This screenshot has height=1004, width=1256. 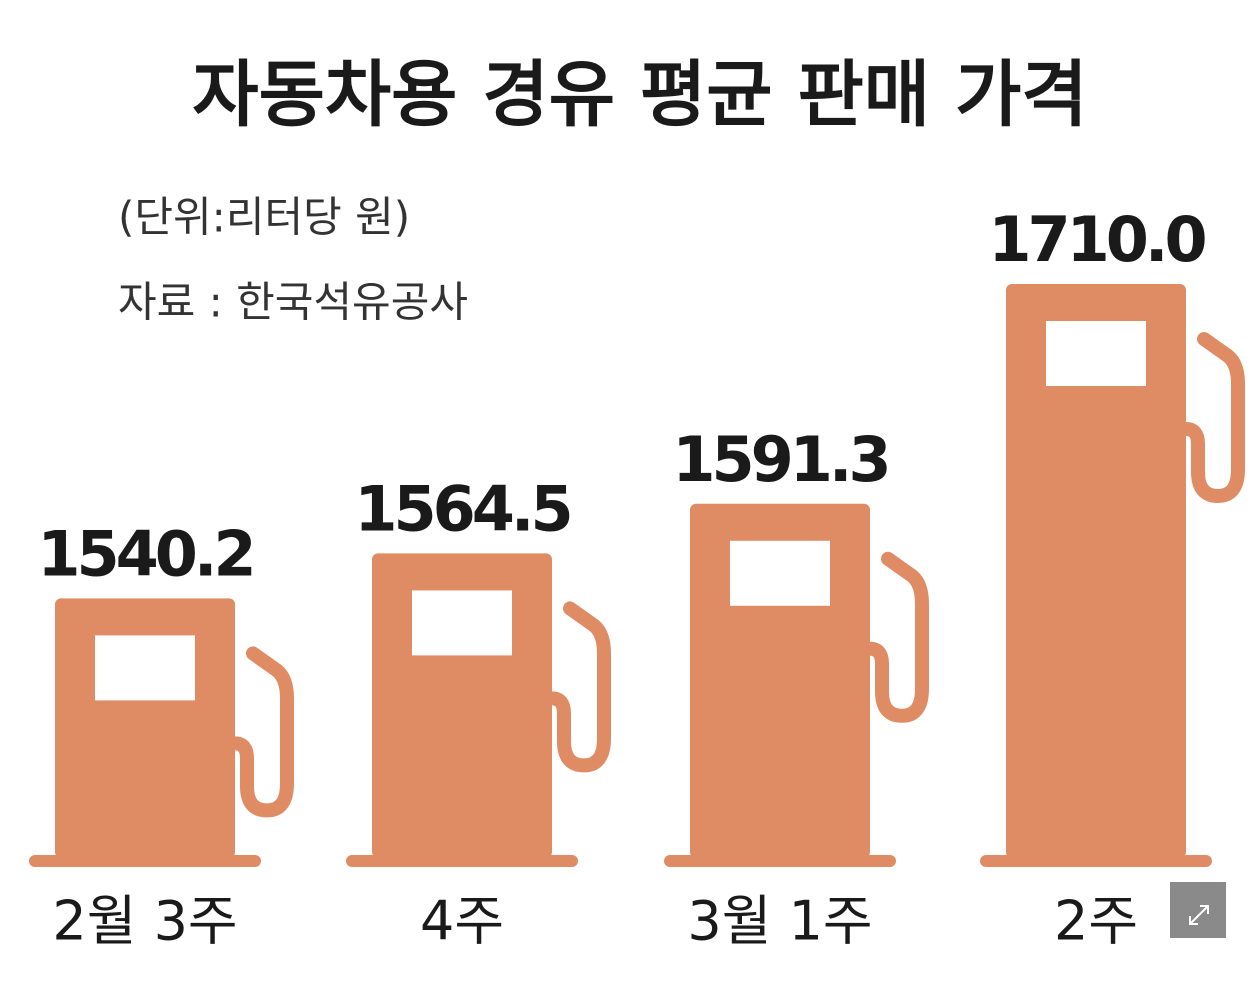 I want to click on value-label: 1710.0, so click(x=1096, y=239).